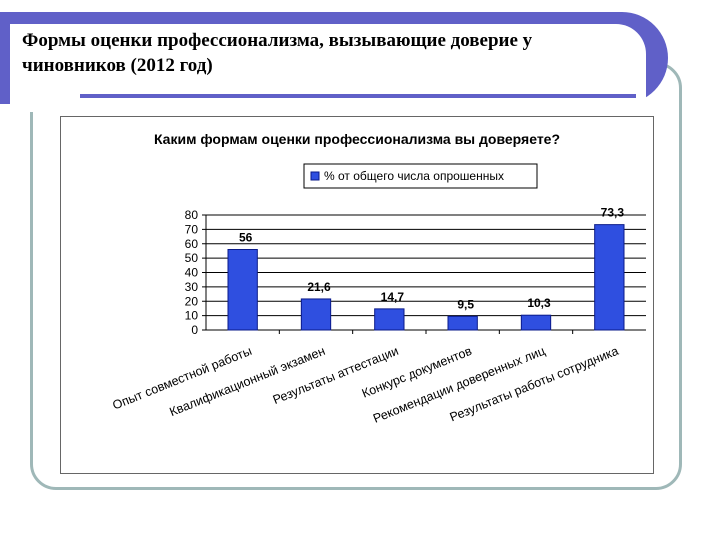 This screenshot has width=720, height=540. I want to click on y-tick-label: 60, so click(192, 244).